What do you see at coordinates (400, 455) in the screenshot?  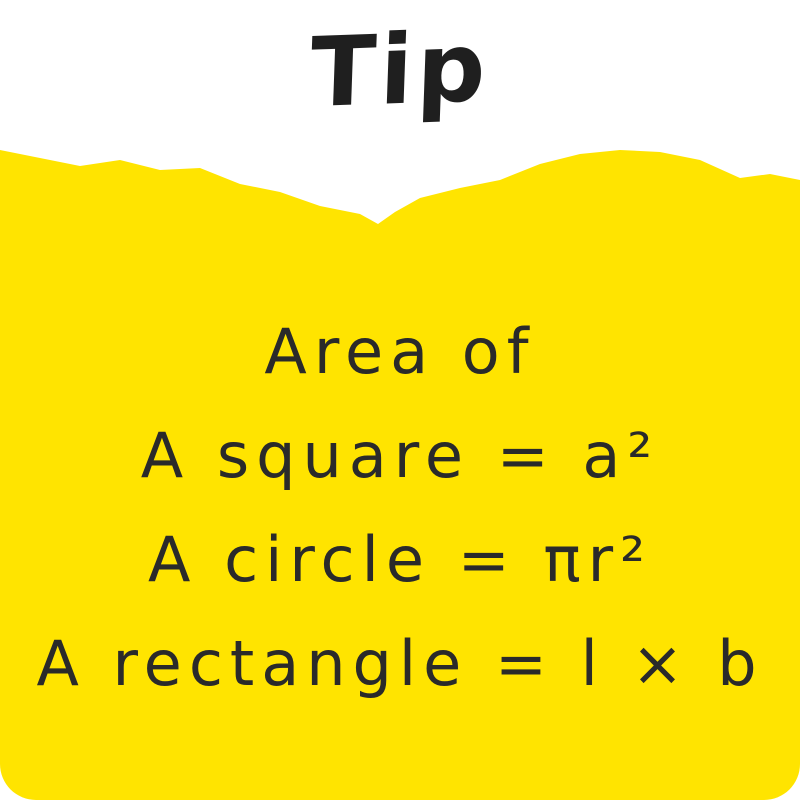 I see `formula-square: A square = a²` at bounding box center [400, 455].